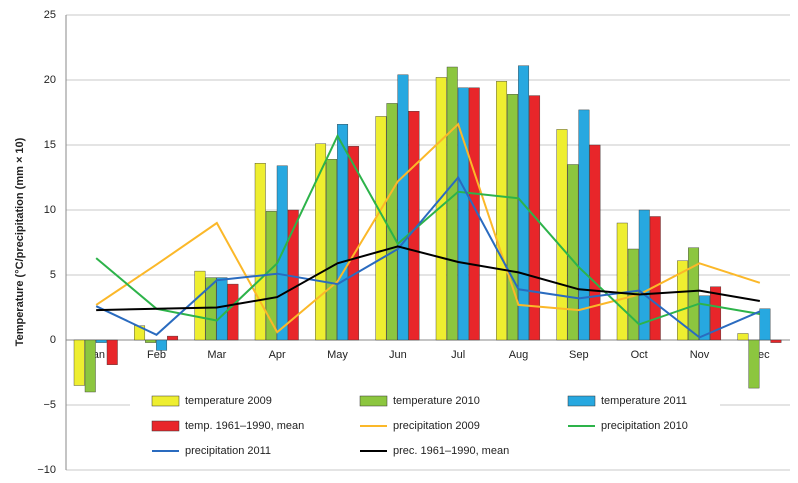 This screenshot has height=483, width=798. Describe the element at coordinates (244, 426) in the screenshot. I see `legend-label: temp. 1961–1990, mean` at that location.